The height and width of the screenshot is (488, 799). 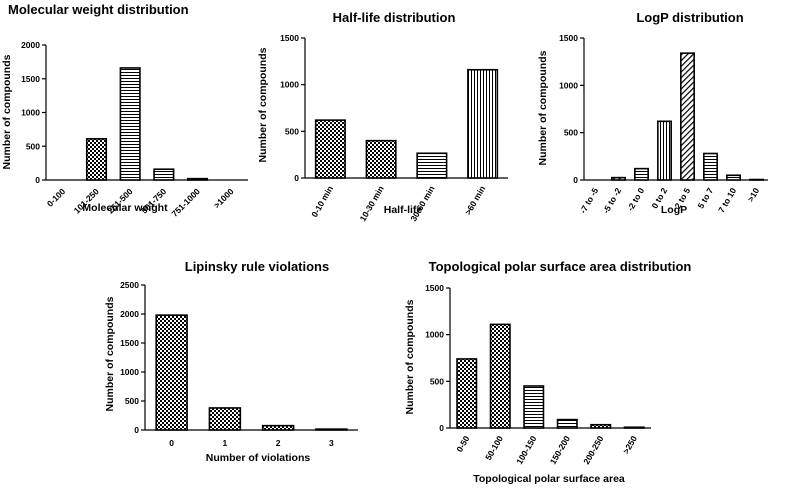 What do you see at coordinates (394, 17) in the screenshot?
I see `chart-title: Half-life distribution` at bounding box center [394, 17].